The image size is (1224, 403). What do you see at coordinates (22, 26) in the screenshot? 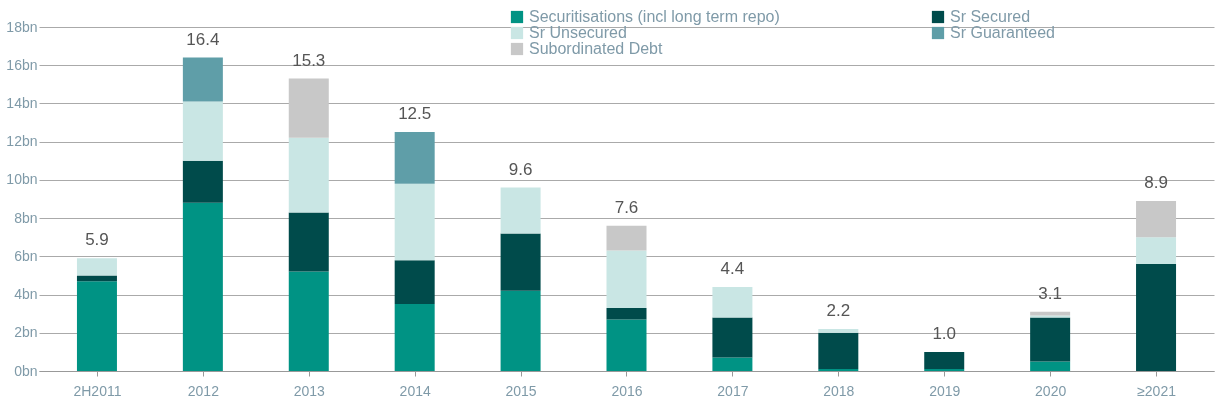
I see `y-tick-label: 18bn` at bounding box center [22, 26].